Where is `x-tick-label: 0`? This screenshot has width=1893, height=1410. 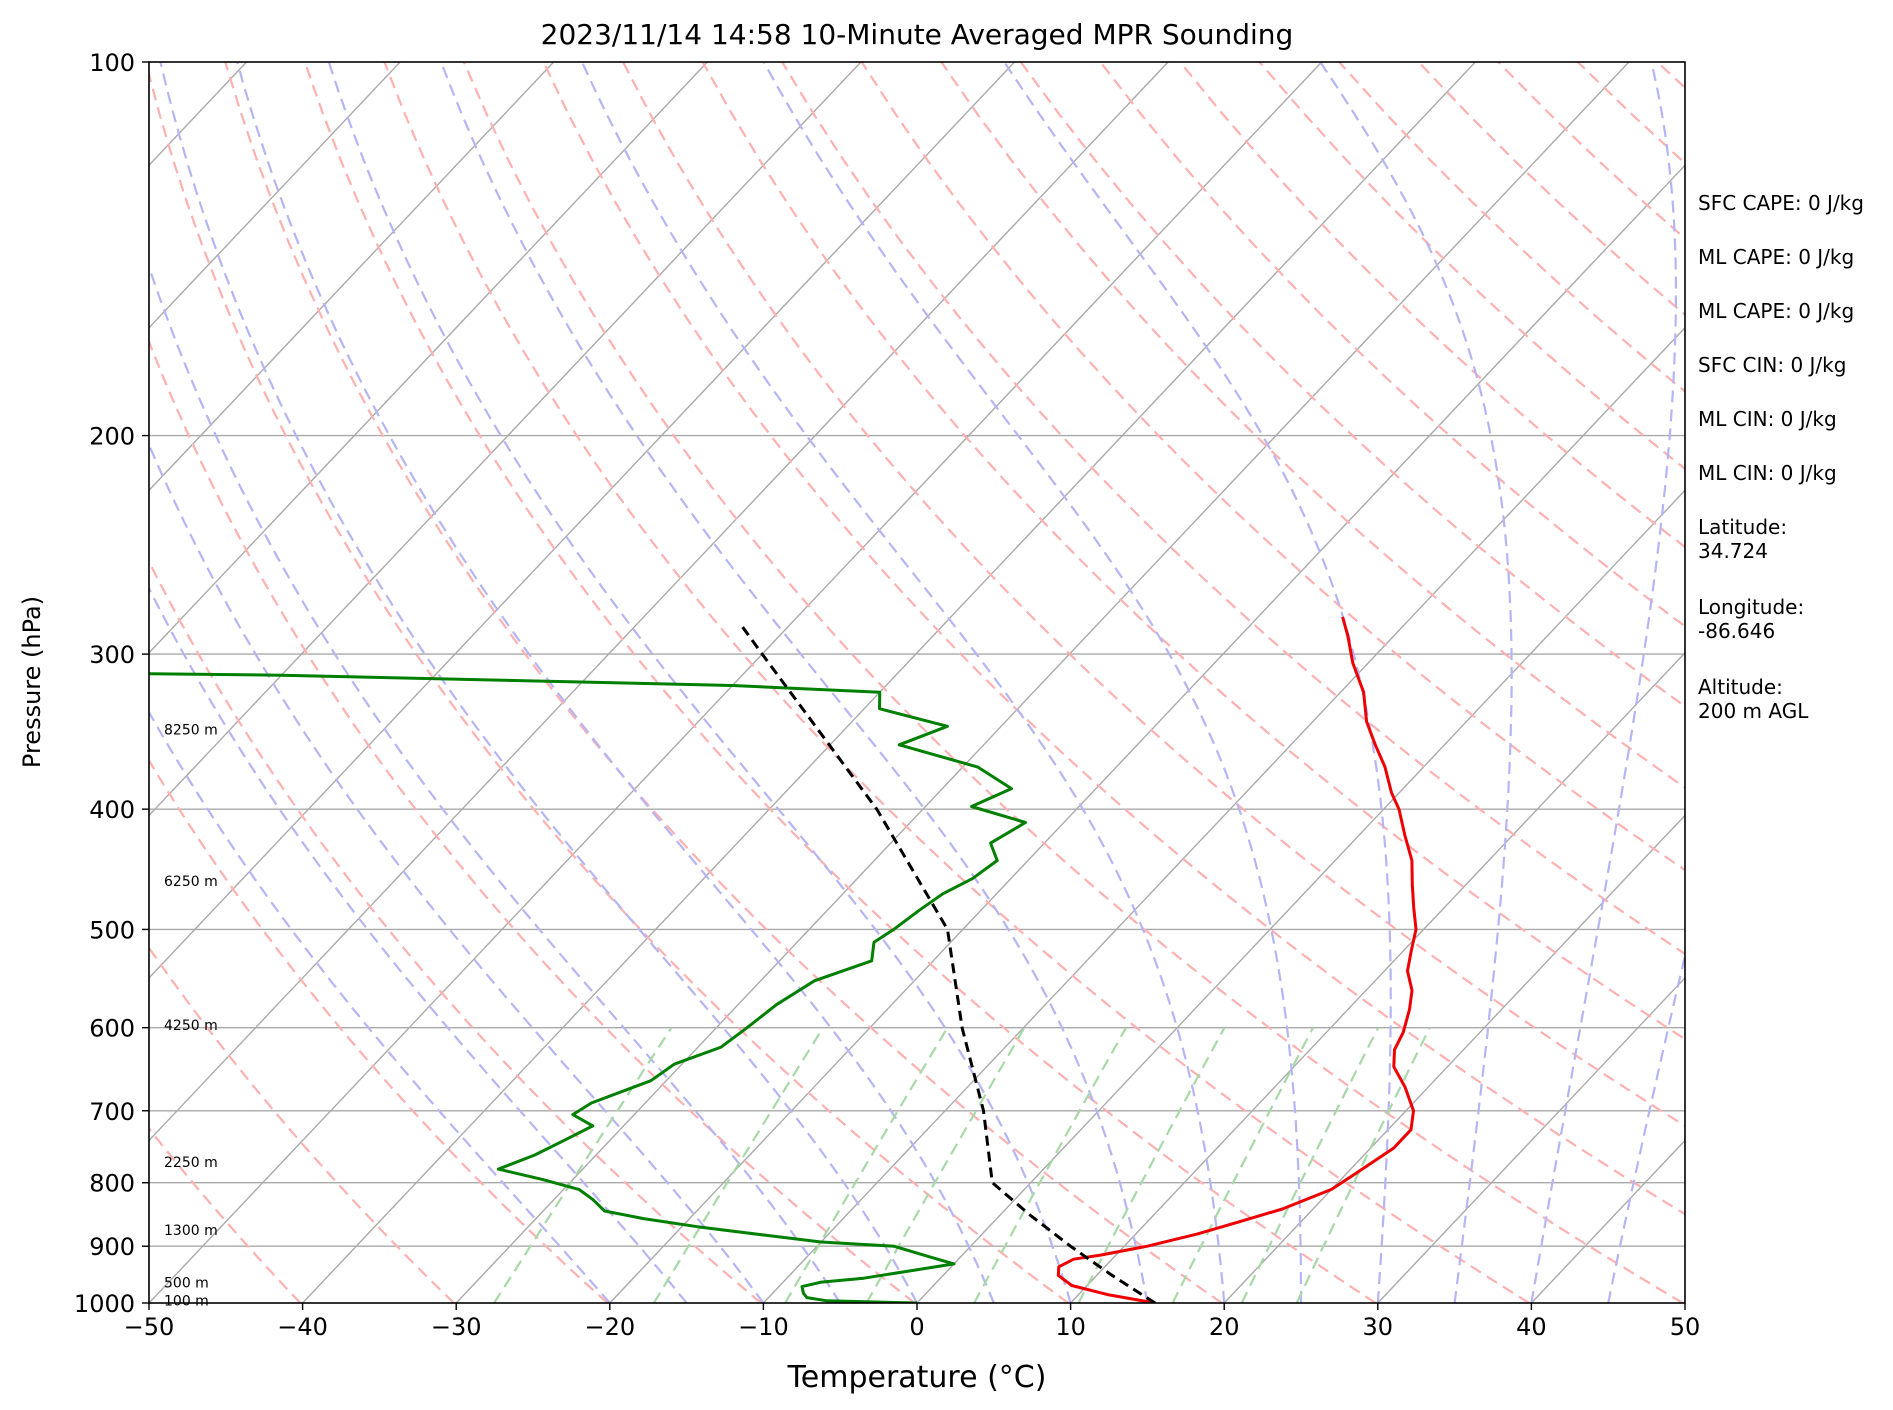
x-tick-label: 0 is located at coordinates (916, 1327).